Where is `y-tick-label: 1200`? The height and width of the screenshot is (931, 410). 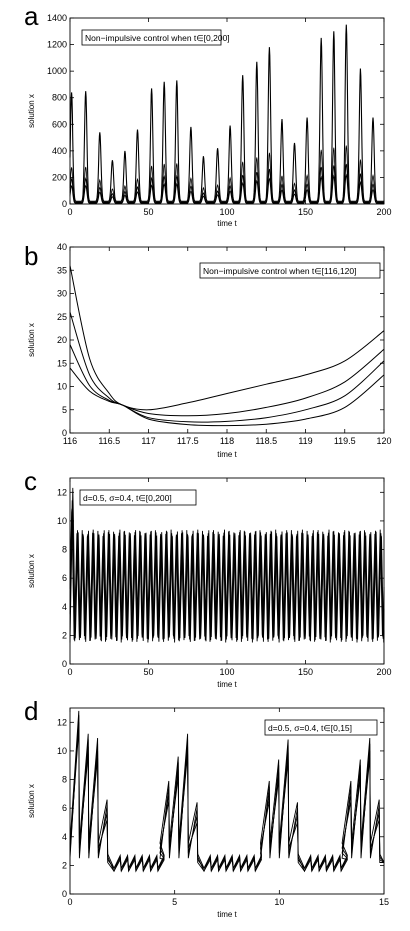 y-tick-label: 1200 is located at coordinates (57, 45).